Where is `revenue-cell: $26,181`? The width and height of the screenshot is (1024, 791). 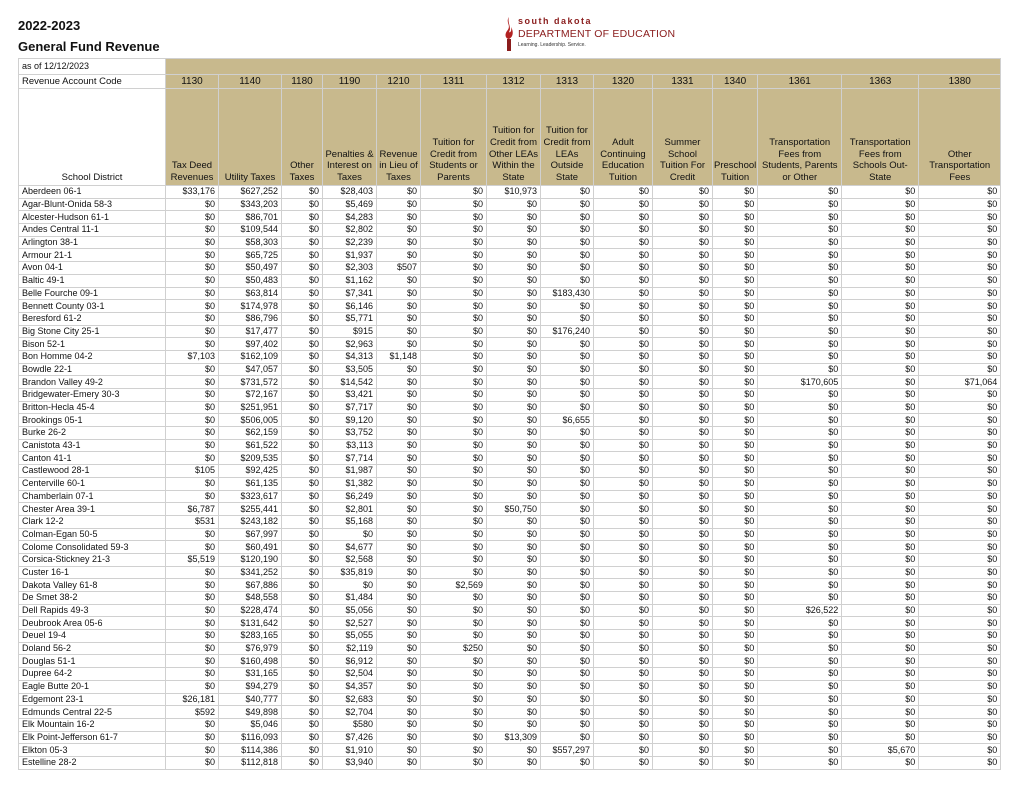 revenue-cell: $26,181 is located at coordinates (192, 699).